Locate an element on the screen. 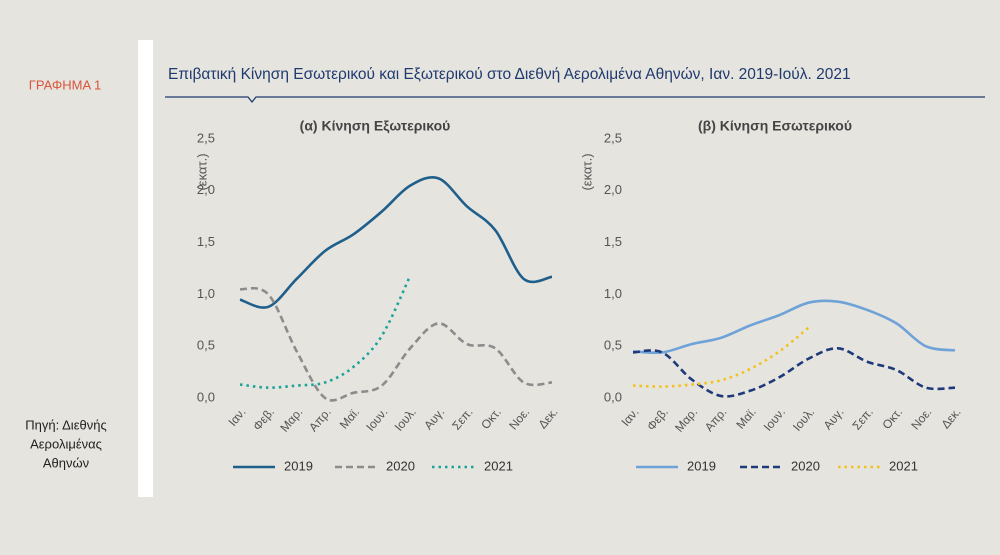 The width and height of the screenshot is (1000, 555). side-bar is located at coordinates (145, 268).